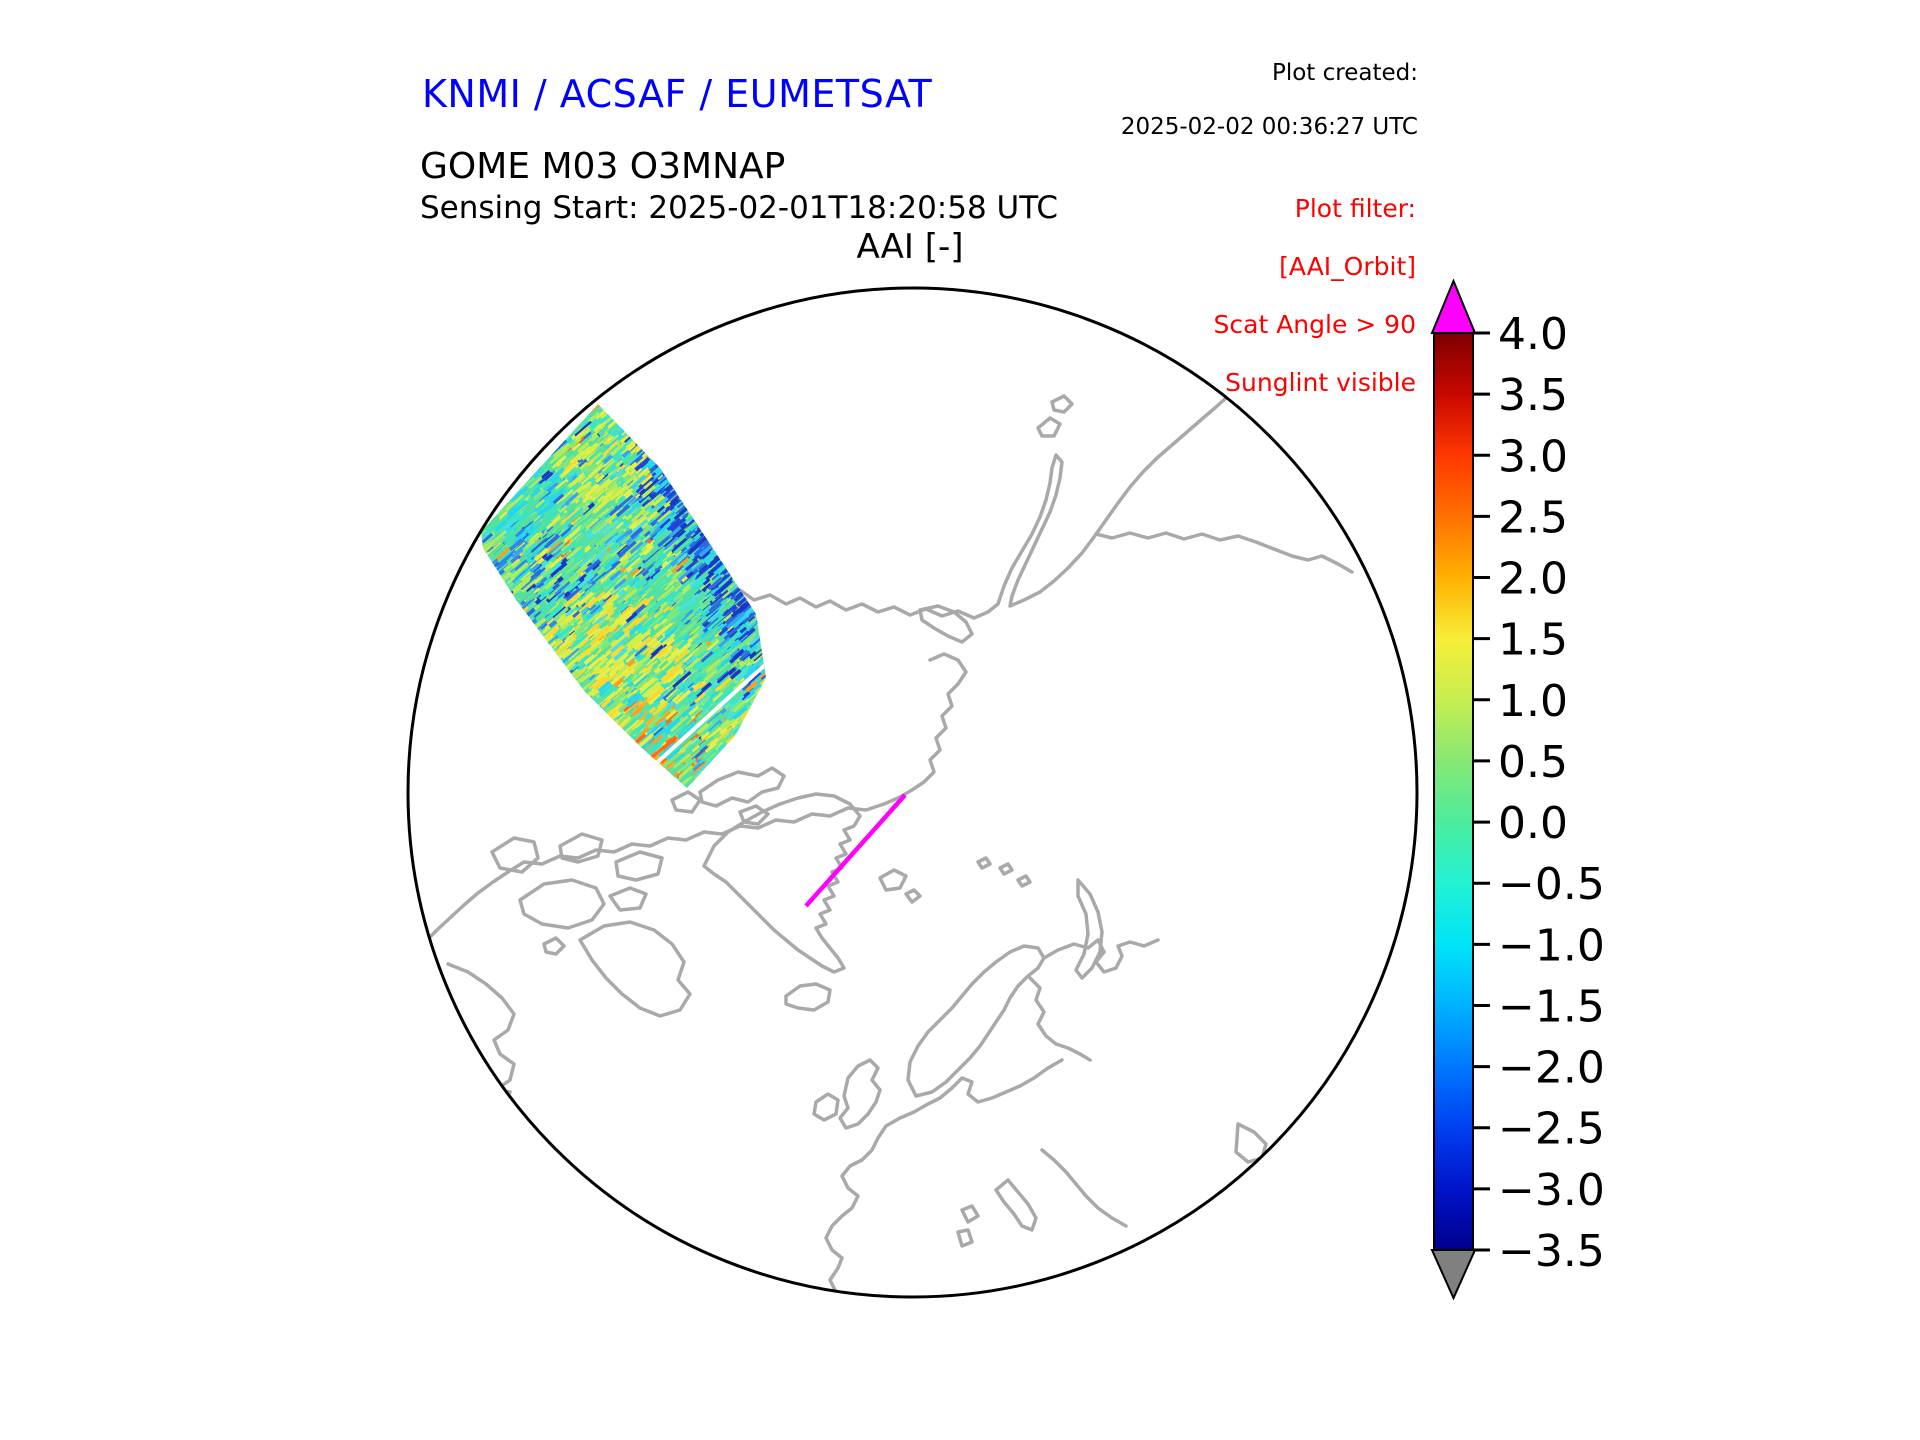  Describe the element at coordinates (1344, 73) in the screenshot. I see `plot-created-label: Plot created:` at that location.